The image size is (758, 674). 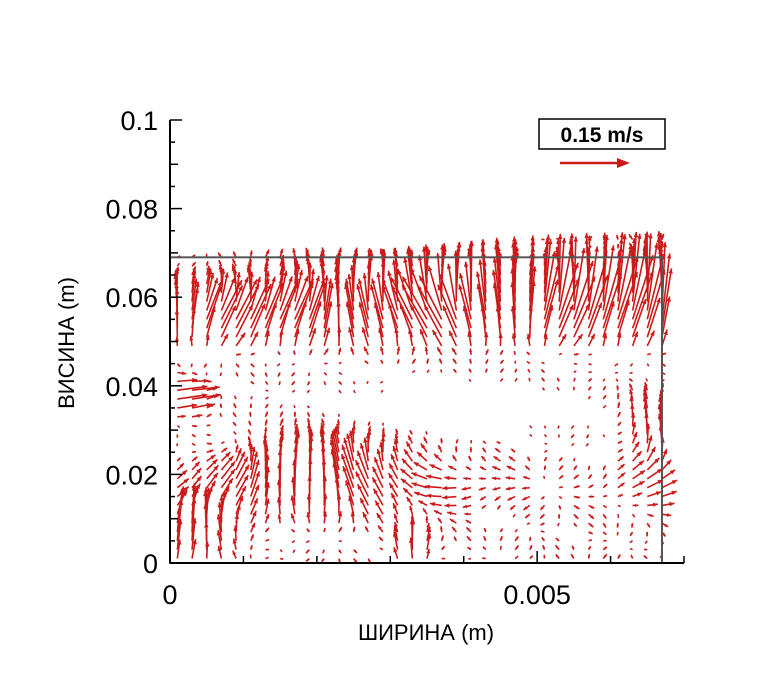 I want to click on y-tick-label: 0, so click(x=150, y=564).